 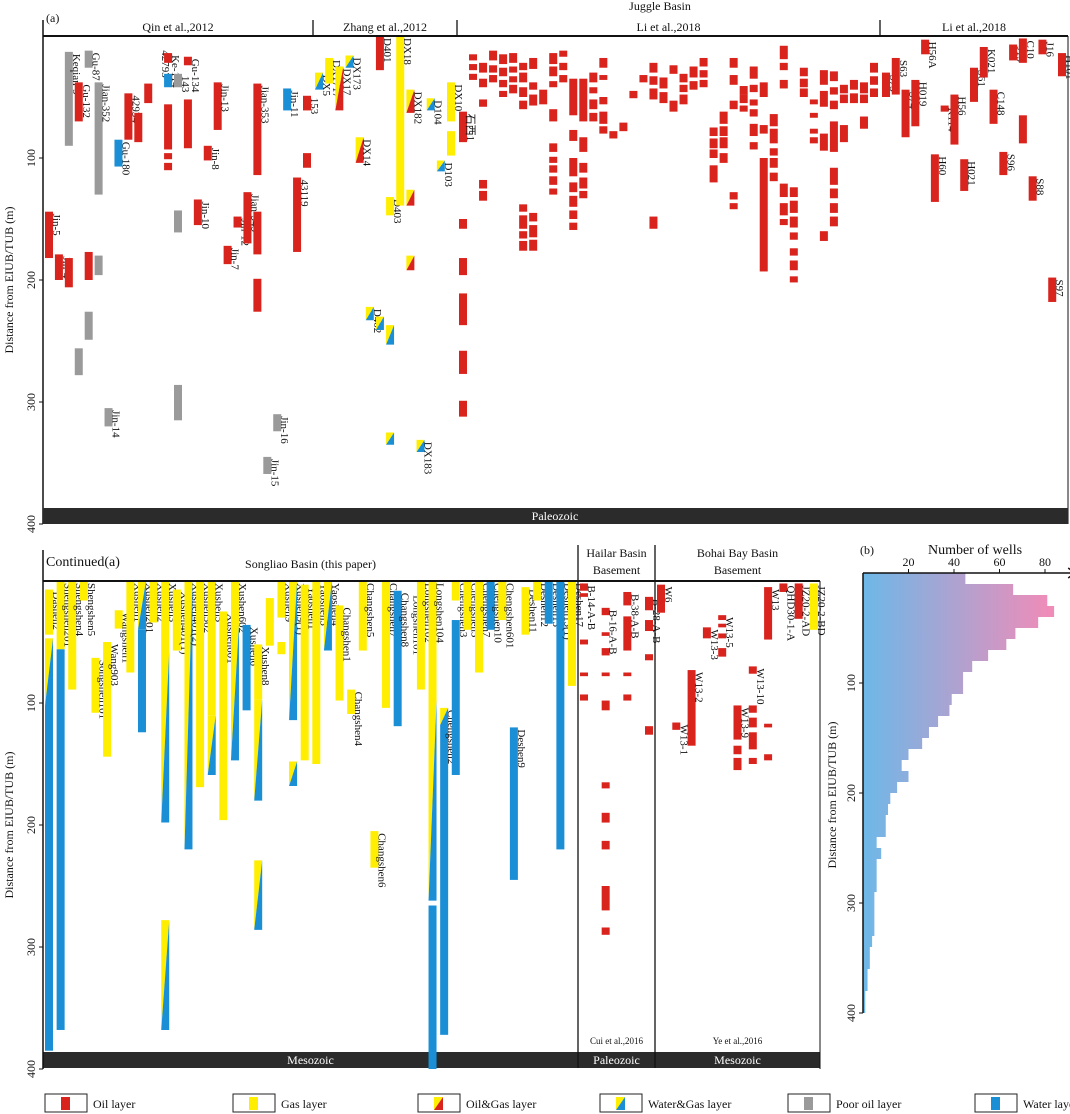 I want to click on well-label: Jin-15, so click(x=274, y=473).